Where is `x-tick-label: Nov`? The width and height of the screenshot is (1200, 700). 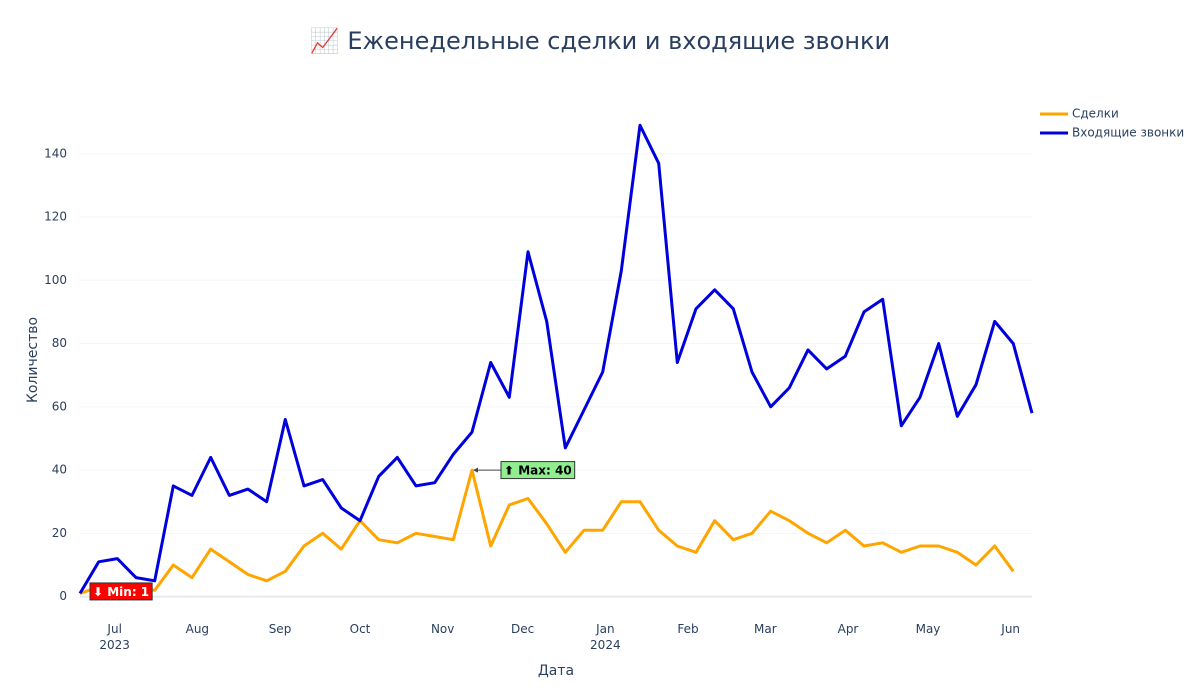
x-tick-label: Nov is located at coordinates (442, 629).